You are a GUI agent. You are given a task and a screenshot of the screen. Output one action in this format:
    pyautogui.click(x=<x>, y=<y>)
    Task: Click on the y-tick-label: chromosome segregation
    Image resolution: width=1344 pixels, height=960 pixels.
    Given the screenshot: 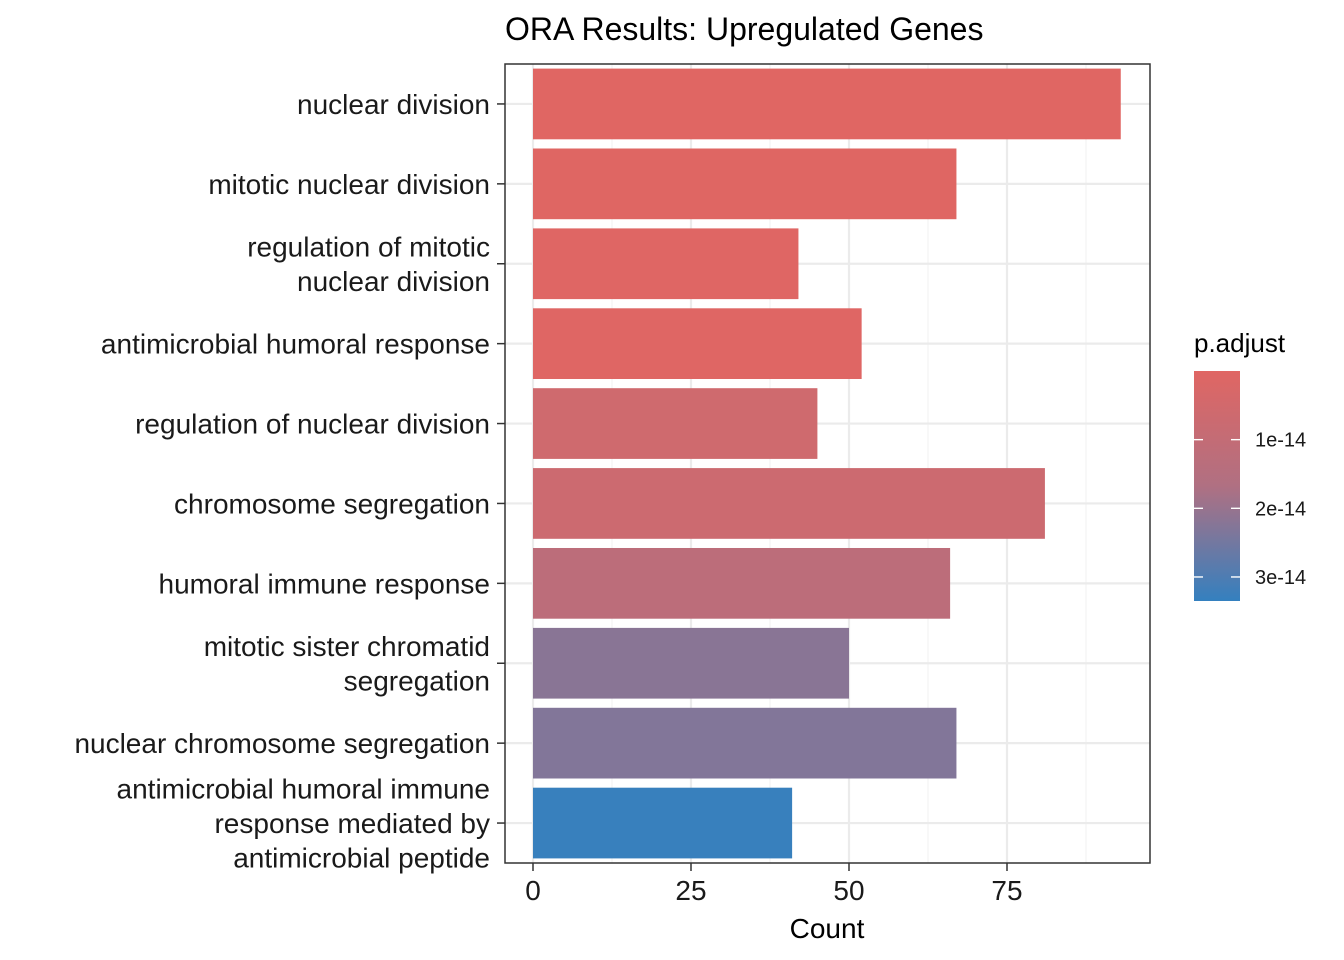 What is the action you would take?
    pyautogui.click(x=332, y=503)
    